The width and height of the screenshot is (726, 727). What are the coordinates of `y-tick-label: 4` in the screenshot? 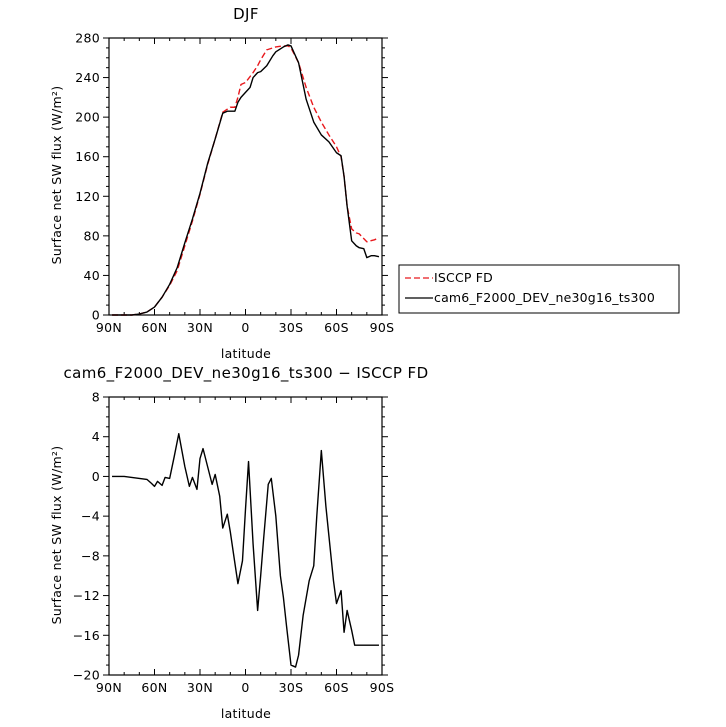 It's located at (96, 436).